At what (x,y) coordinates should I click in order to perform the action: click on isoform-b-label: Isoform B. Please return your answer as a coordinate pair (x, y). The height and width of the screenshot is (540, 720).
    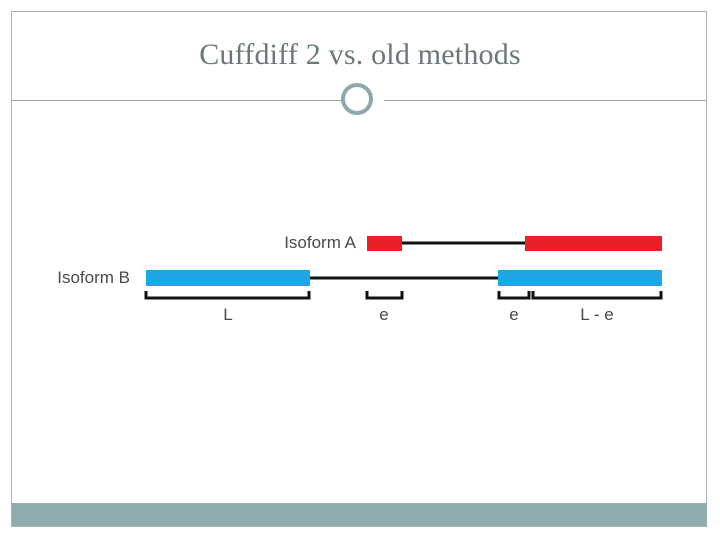
    Looking at the image, I should click on (93, 277).